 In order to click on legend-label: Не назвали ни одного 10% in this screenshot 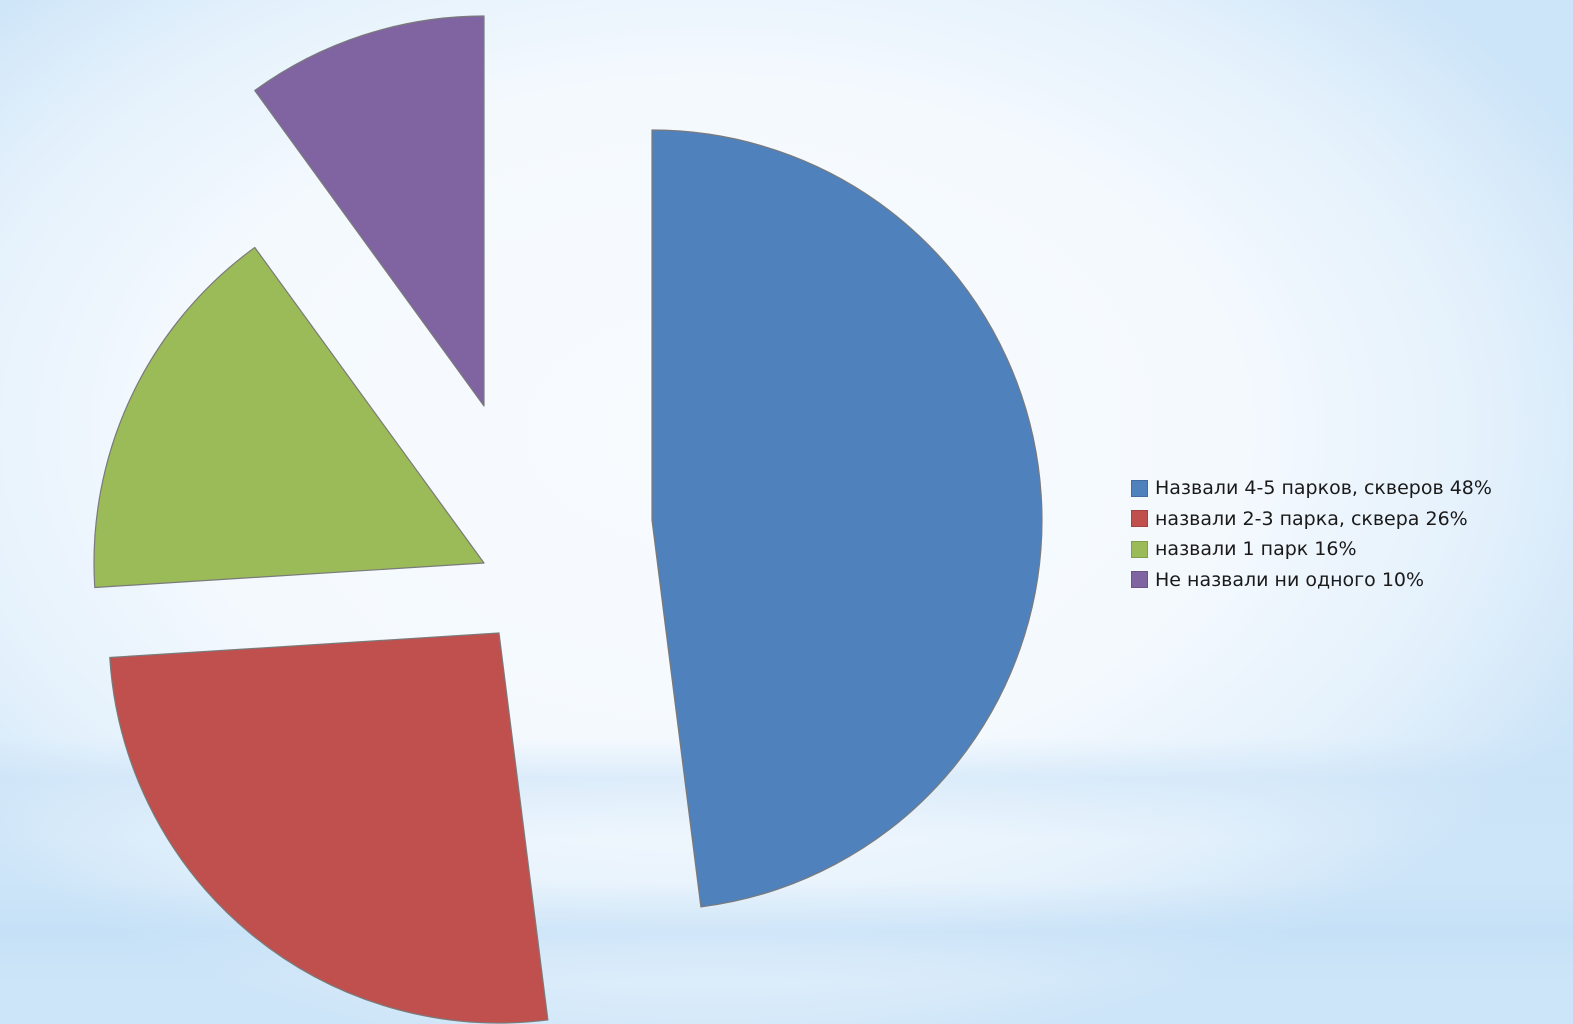, I will do `click(1290, 579)`.